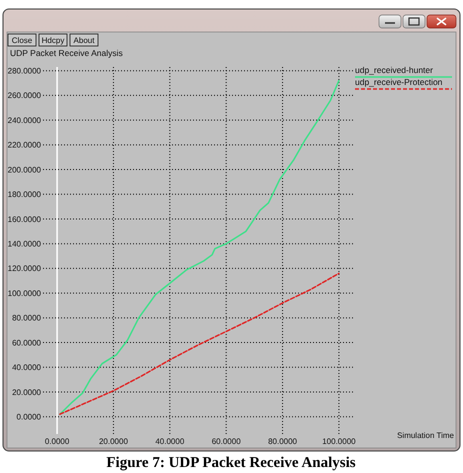  I want to click on y-tick-label: 140.0000, so click(25, 244).